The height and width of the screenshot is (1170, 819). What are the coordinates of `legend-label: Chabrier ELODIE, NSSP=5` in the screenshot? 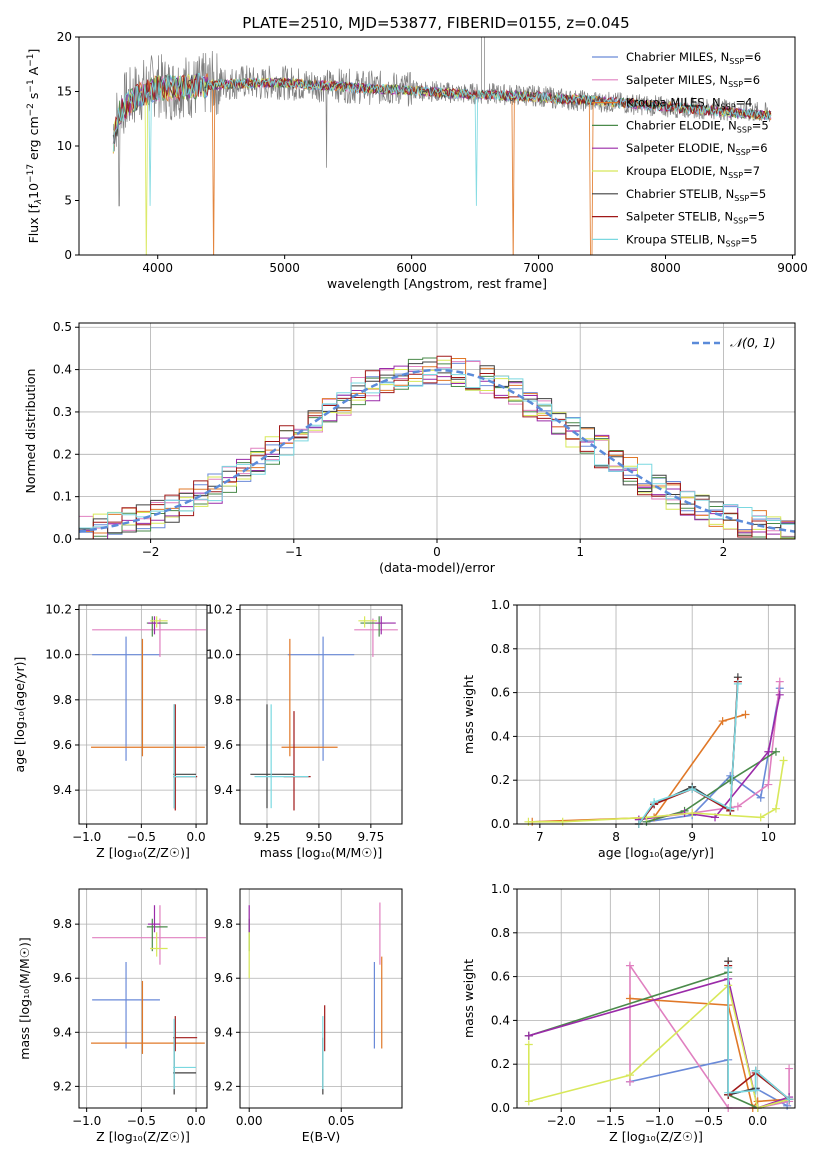 It's located at (697, 126).